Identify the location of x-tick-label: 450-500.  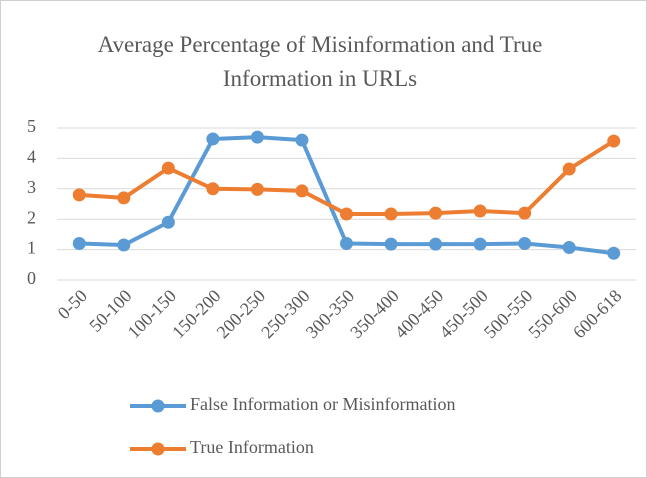
(463, 314).